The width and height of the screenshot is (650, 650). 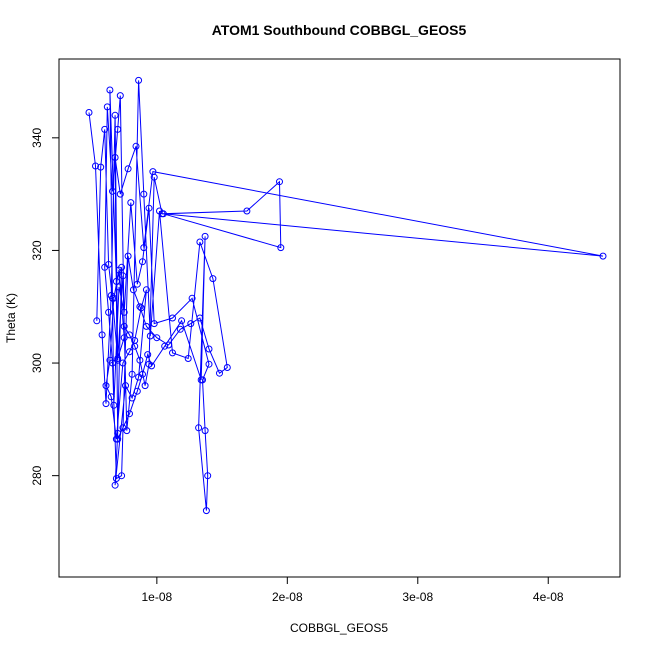 I want to click on x-axis-title: COBBGL_GEOS5, so click(x=339, y=628).